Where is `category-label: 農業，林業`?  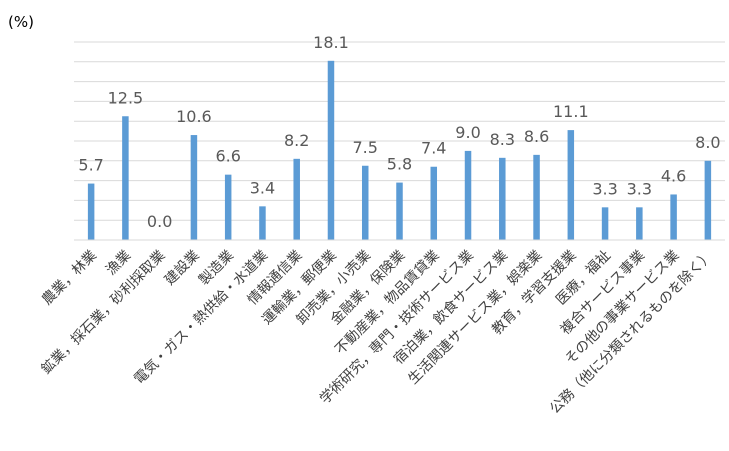 category-label: 農業，林業 is located at coordinates (69, 278).